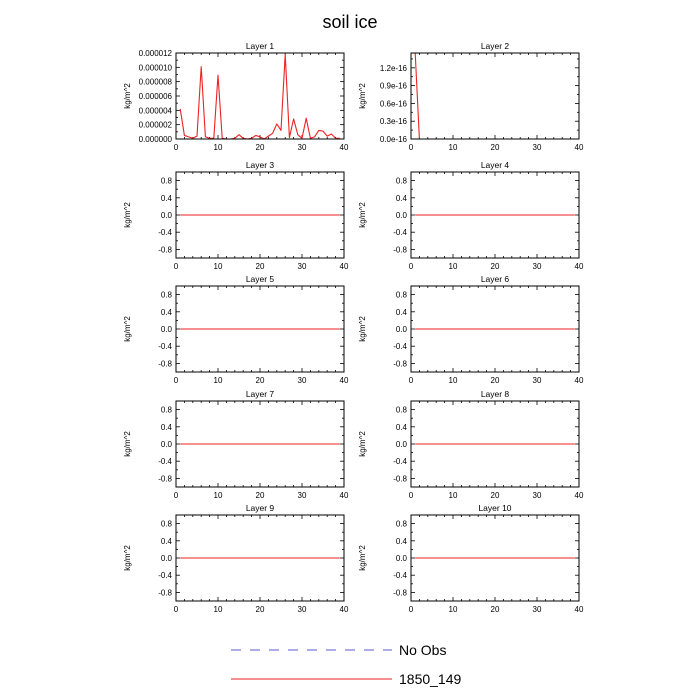 This screenshot has width=700, height=700. What do you see at coordinates (165, 461) in the screenshot?
I see `panel-7-ytick-label: -0.4` at bounding box center [165, 461].